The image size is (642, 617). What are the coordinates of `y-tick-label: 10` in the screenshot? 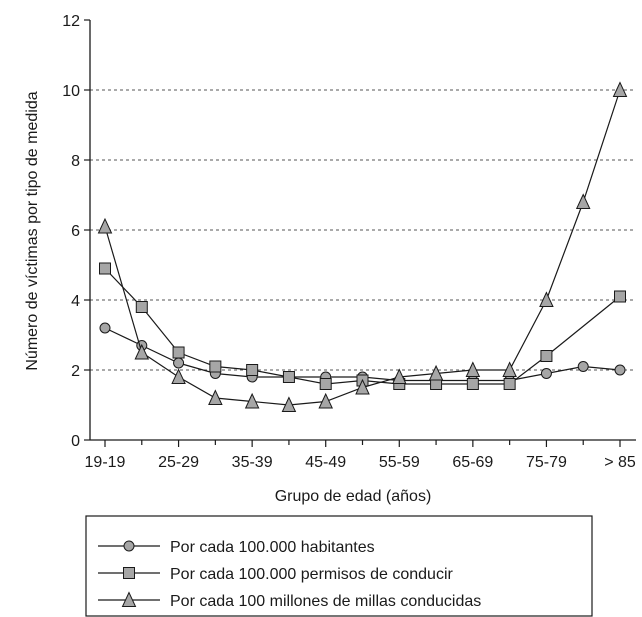 It's located at (71, 91).